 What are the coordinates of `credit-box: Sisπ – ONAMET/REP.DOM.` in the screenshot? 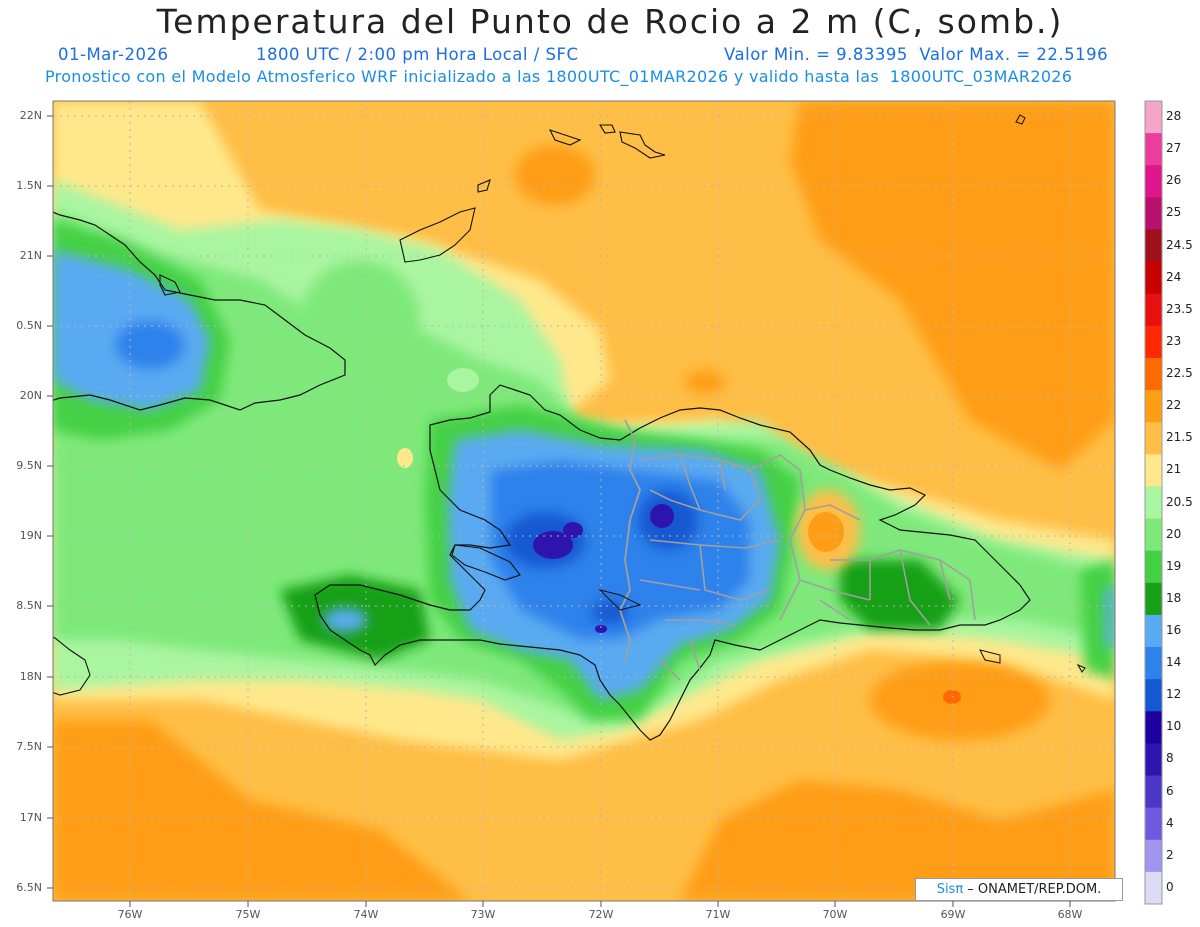 It's located at (1019, 889).